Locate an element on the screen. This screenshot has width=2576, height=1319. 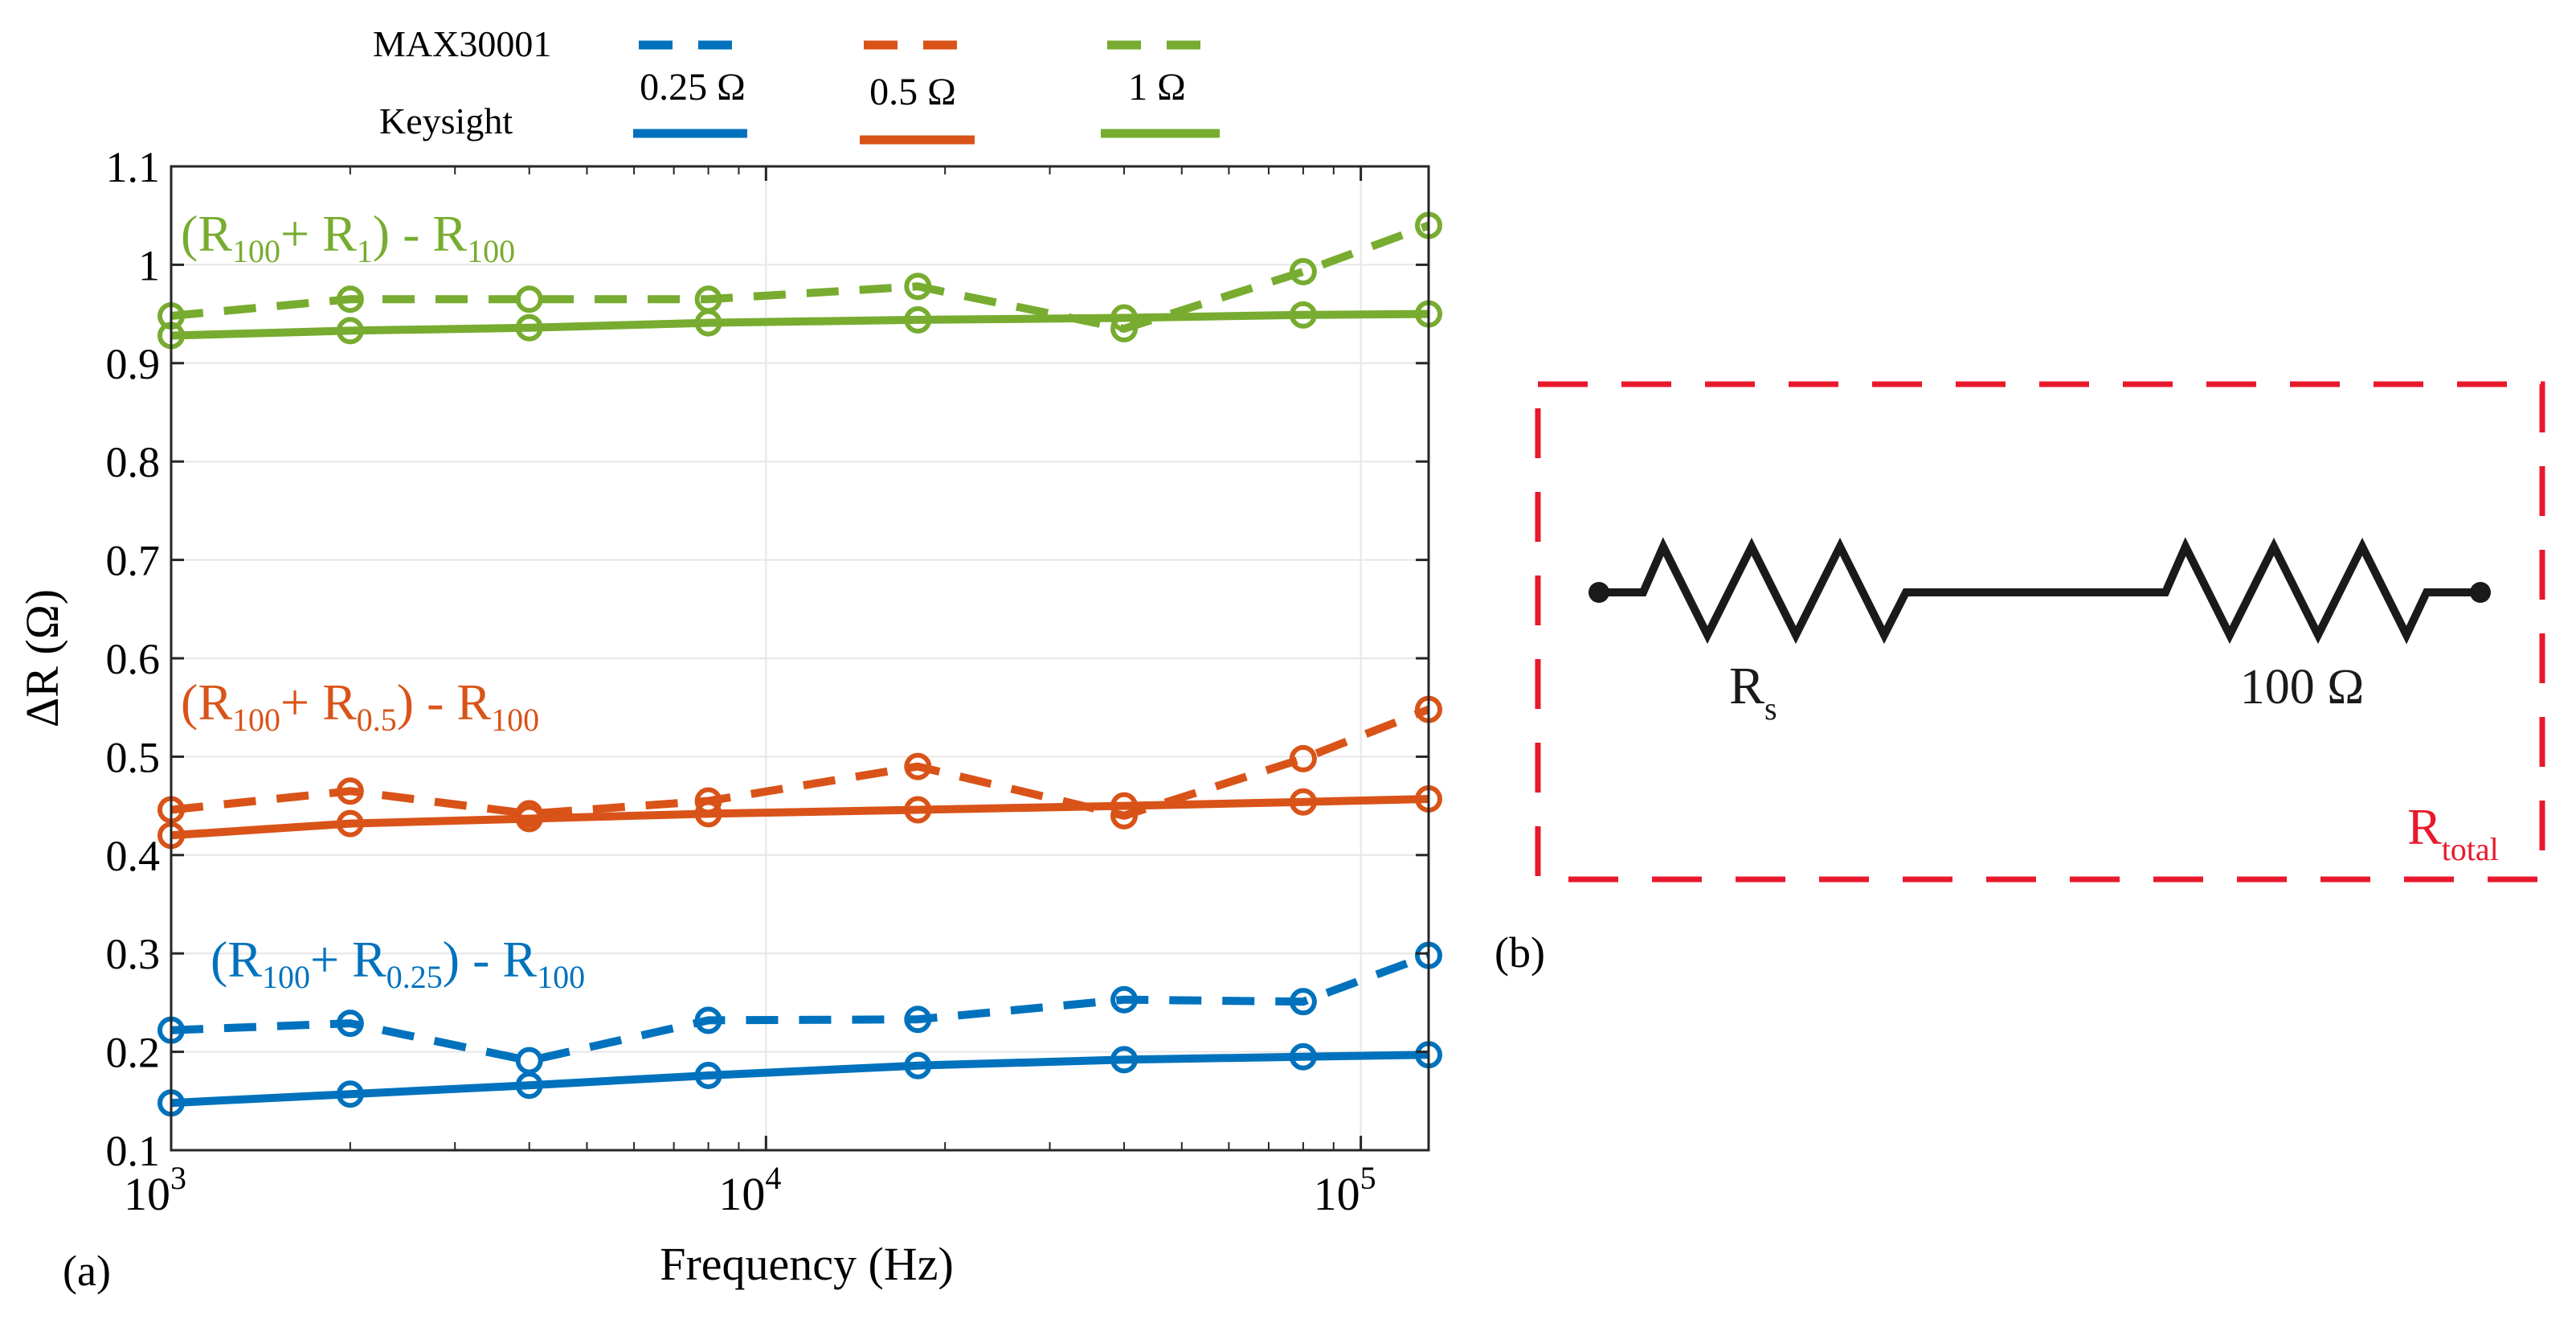
resistor-rs-label: Rs is located at coordinates (1753, 692).